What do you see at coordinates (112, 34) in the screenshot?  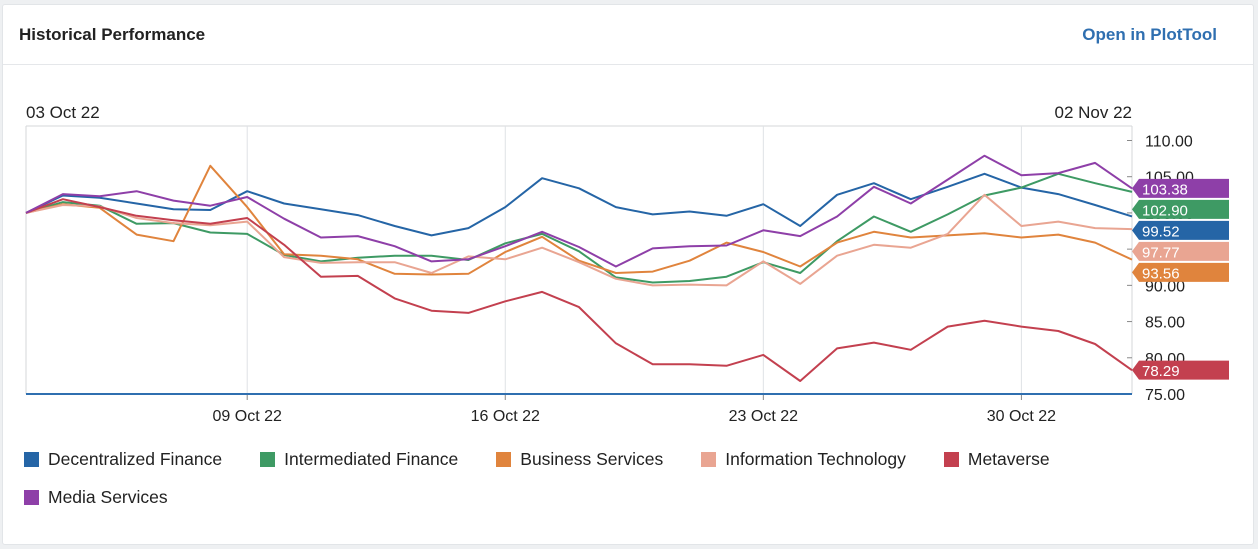 I see `card-title: Historical Performance` at bounding box center [112, 34].